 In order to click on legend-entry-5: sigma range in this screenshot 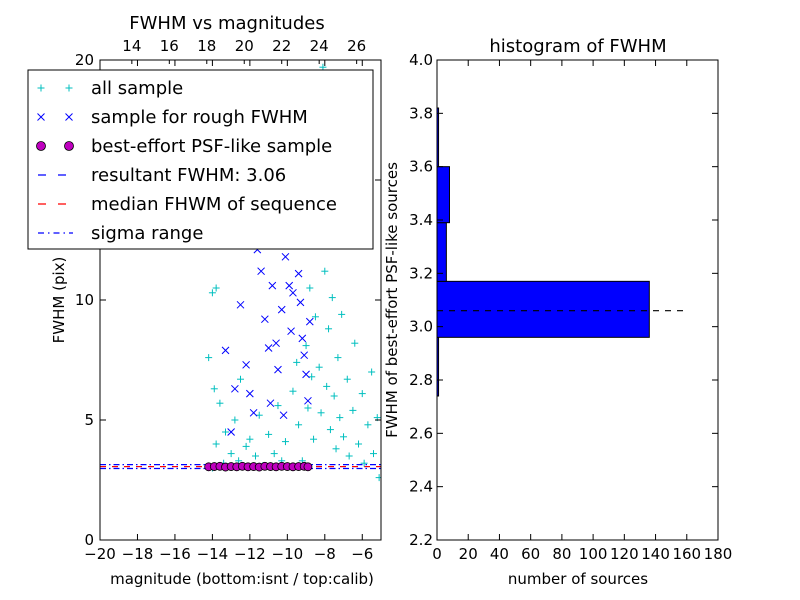, I will do `click(120, 233)`.